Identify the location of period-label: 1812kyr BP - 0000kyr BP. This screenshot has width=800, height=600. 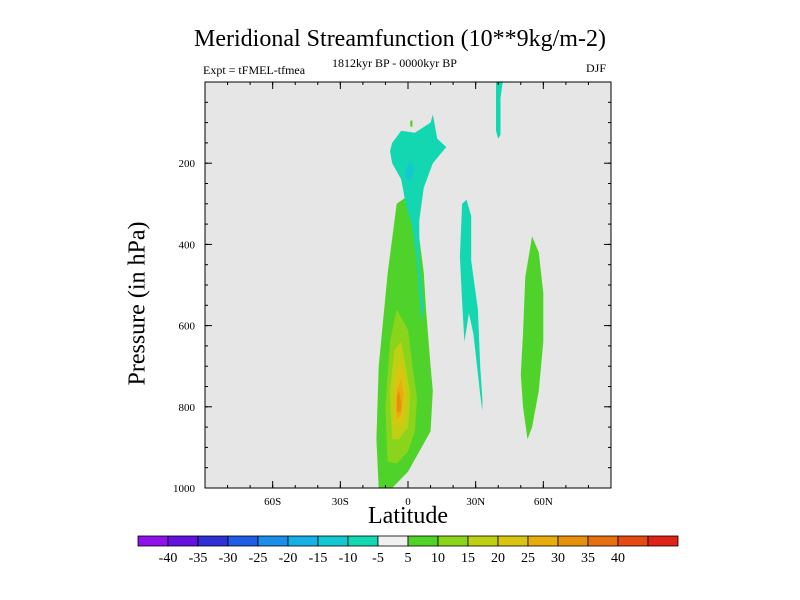
(394, 63).